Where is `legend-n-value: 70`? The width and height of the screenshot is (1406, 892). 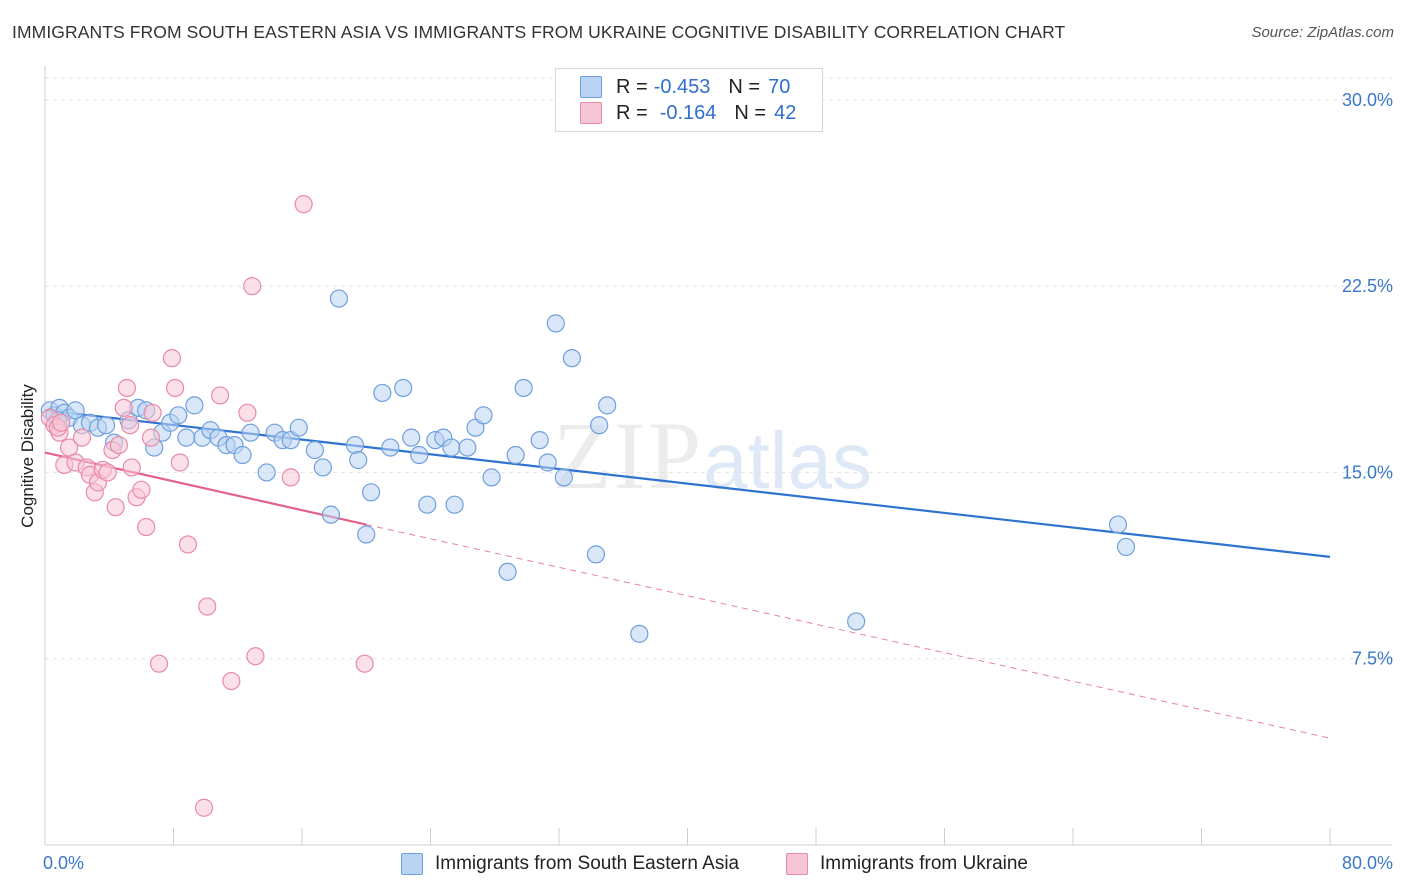 legend-n-value: 70 is located at coordinates (779, 86).